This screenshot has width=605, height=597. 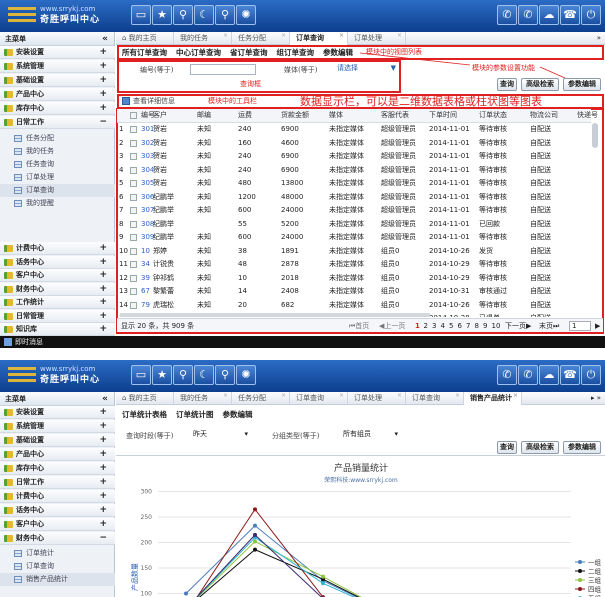 I want to click on column-header: 运费, so click(x=245, y=115).